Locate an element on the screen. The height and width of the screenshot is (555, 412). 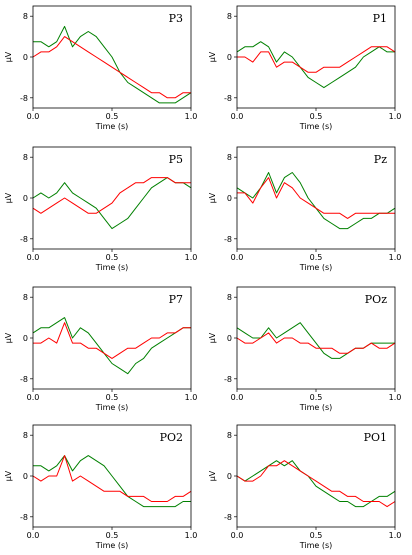
panel-pz: Pz 0.0 0.5 1.0 8 0 -8 Time (s) µV is located at coordinates (305, 209).